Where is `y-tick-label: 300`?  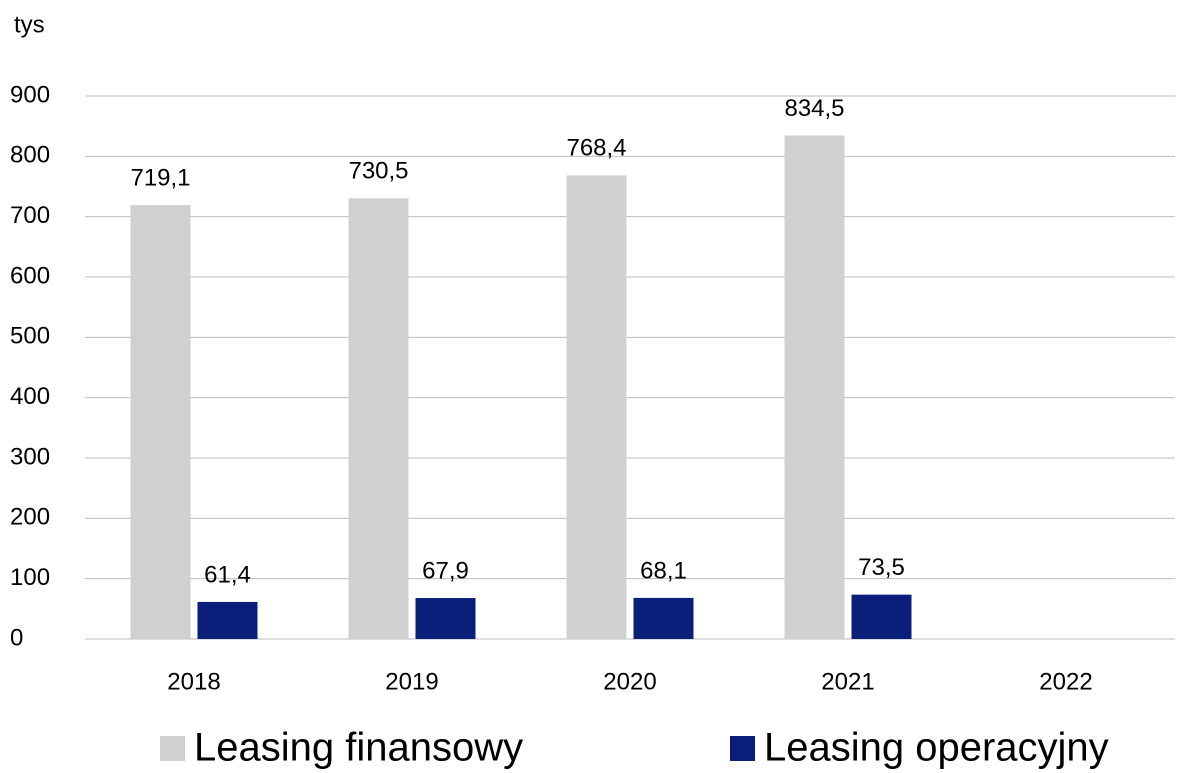 y-tick-label: 300 is located at coordinates (30, 456).